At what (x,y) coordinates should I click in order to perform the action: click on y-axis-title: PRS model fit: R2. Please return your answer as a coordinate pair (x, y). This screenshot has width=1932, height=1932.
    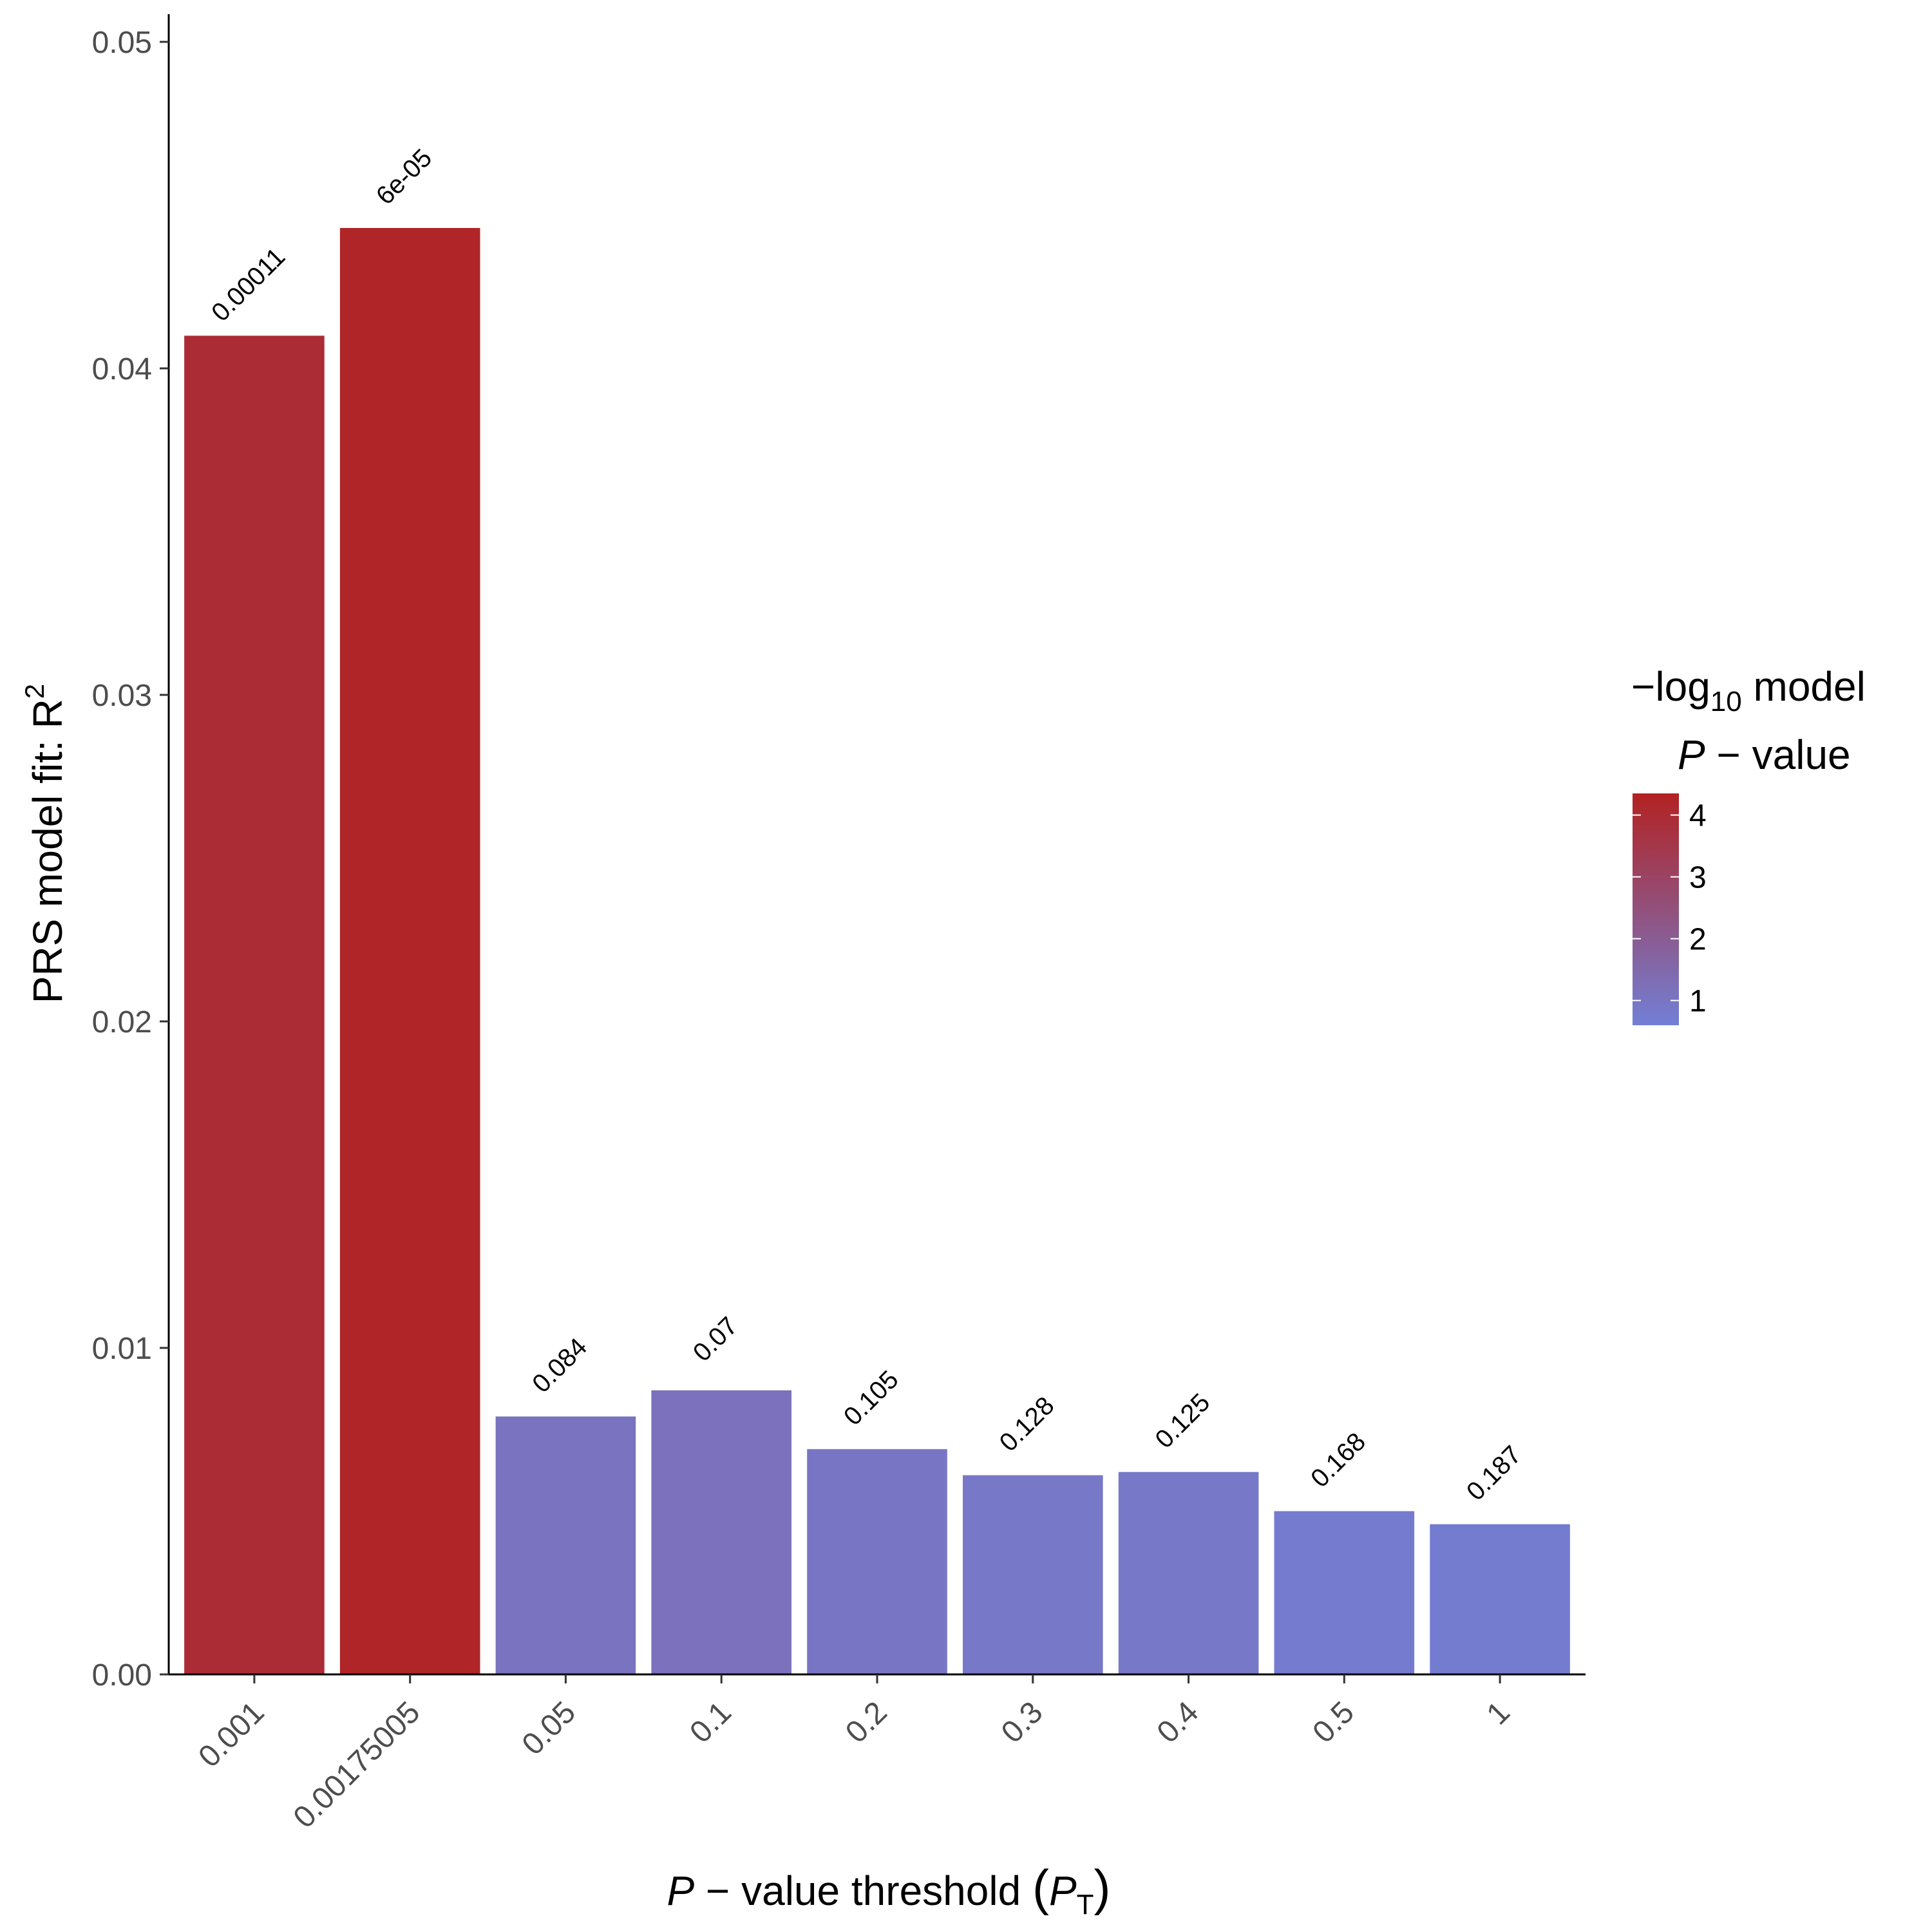
    Looking at the image, I should click on (45, 844).